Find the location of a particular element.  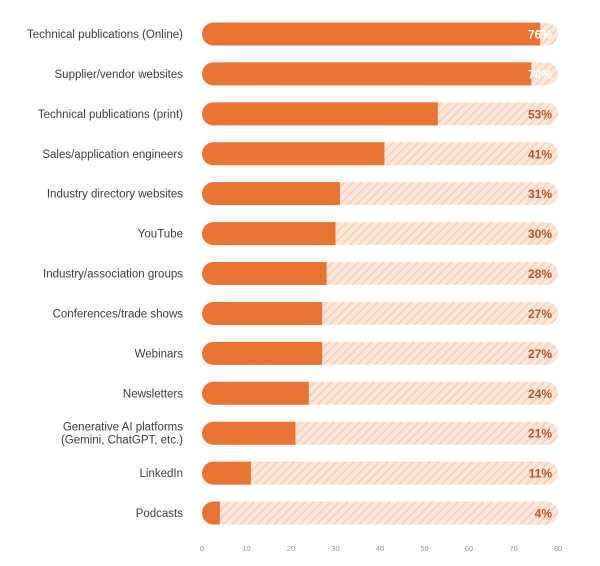

value-label: 28% is located at coordinates (540, 274).